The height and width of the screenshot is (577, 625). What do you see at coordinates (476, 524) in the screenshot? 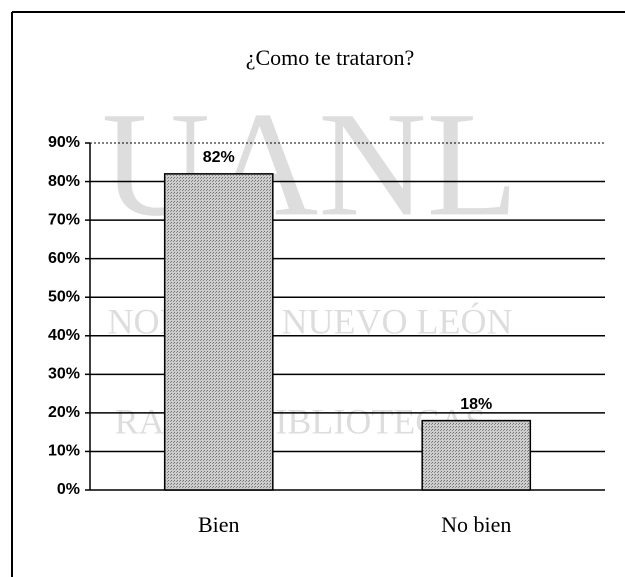
I see `x-tick-label: No bien` at bounding box center [476, 524].